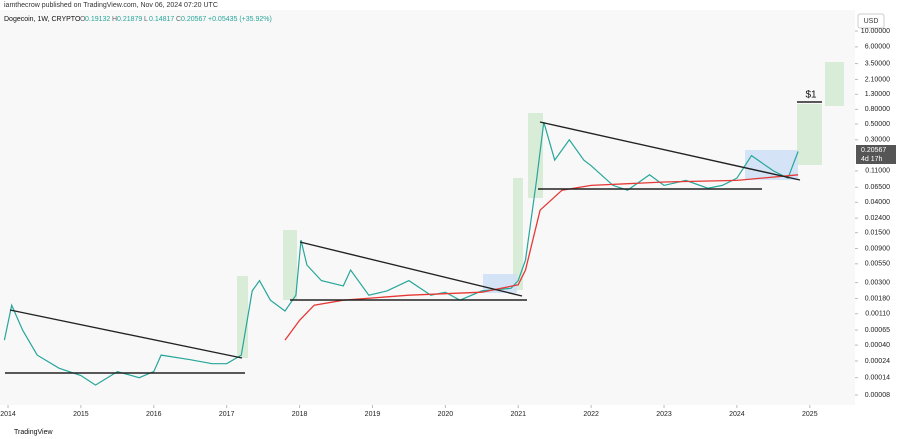  I want to click on y-tick-label: 3.50000, so click(877, 63).